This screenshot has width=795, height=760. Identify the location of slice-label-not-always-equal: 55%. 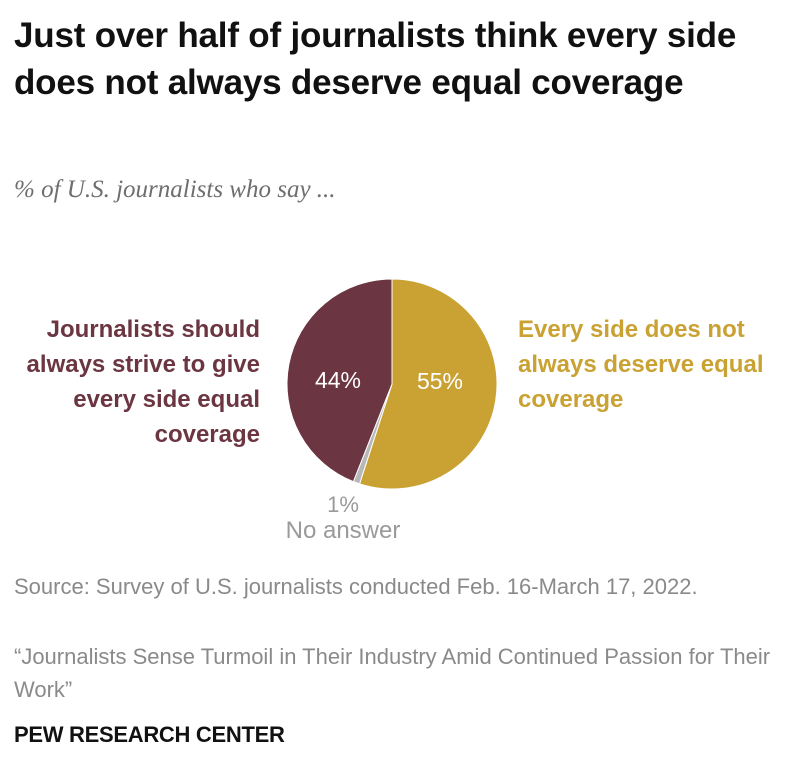
(440, 381).